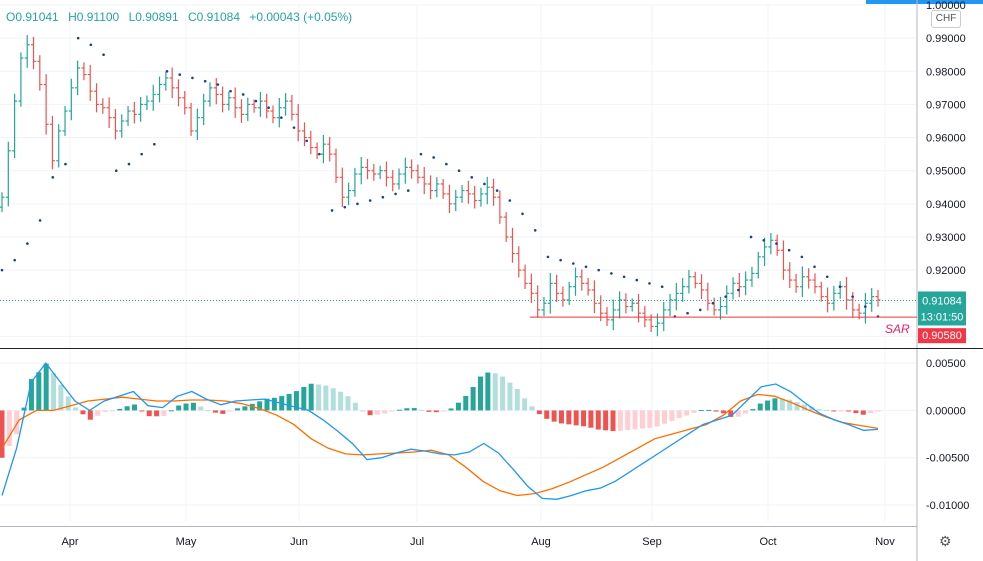 The width and height of the screenshot is (983, 561). I want to click on y-tick-label: 0.96000, so click(946, 139).